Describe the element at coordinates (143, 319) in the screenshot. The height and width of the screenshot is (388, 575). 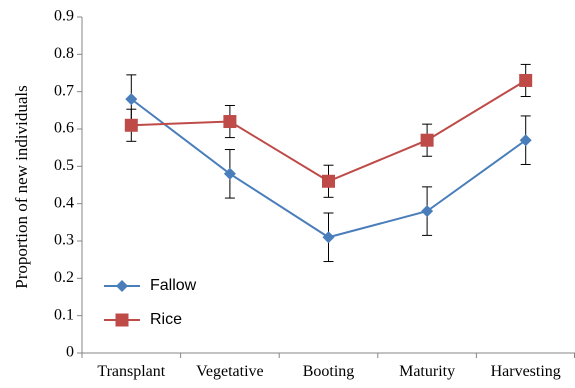
I see `legend-item-rice: Rice` at that location.